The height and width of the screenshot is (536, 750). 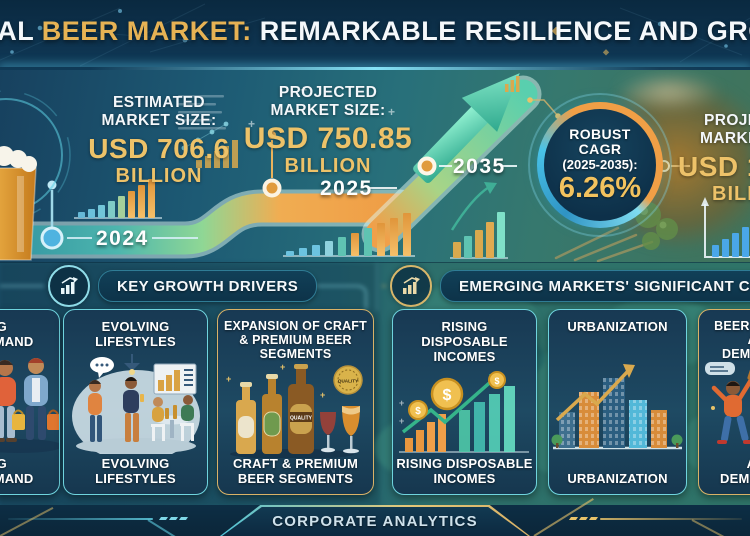 What do you see at coordinates (464, 341) in the screenshot?
I see `card4-top-label: RISING DISPOSABLE INCOMES` at bounding box center [464, 341].